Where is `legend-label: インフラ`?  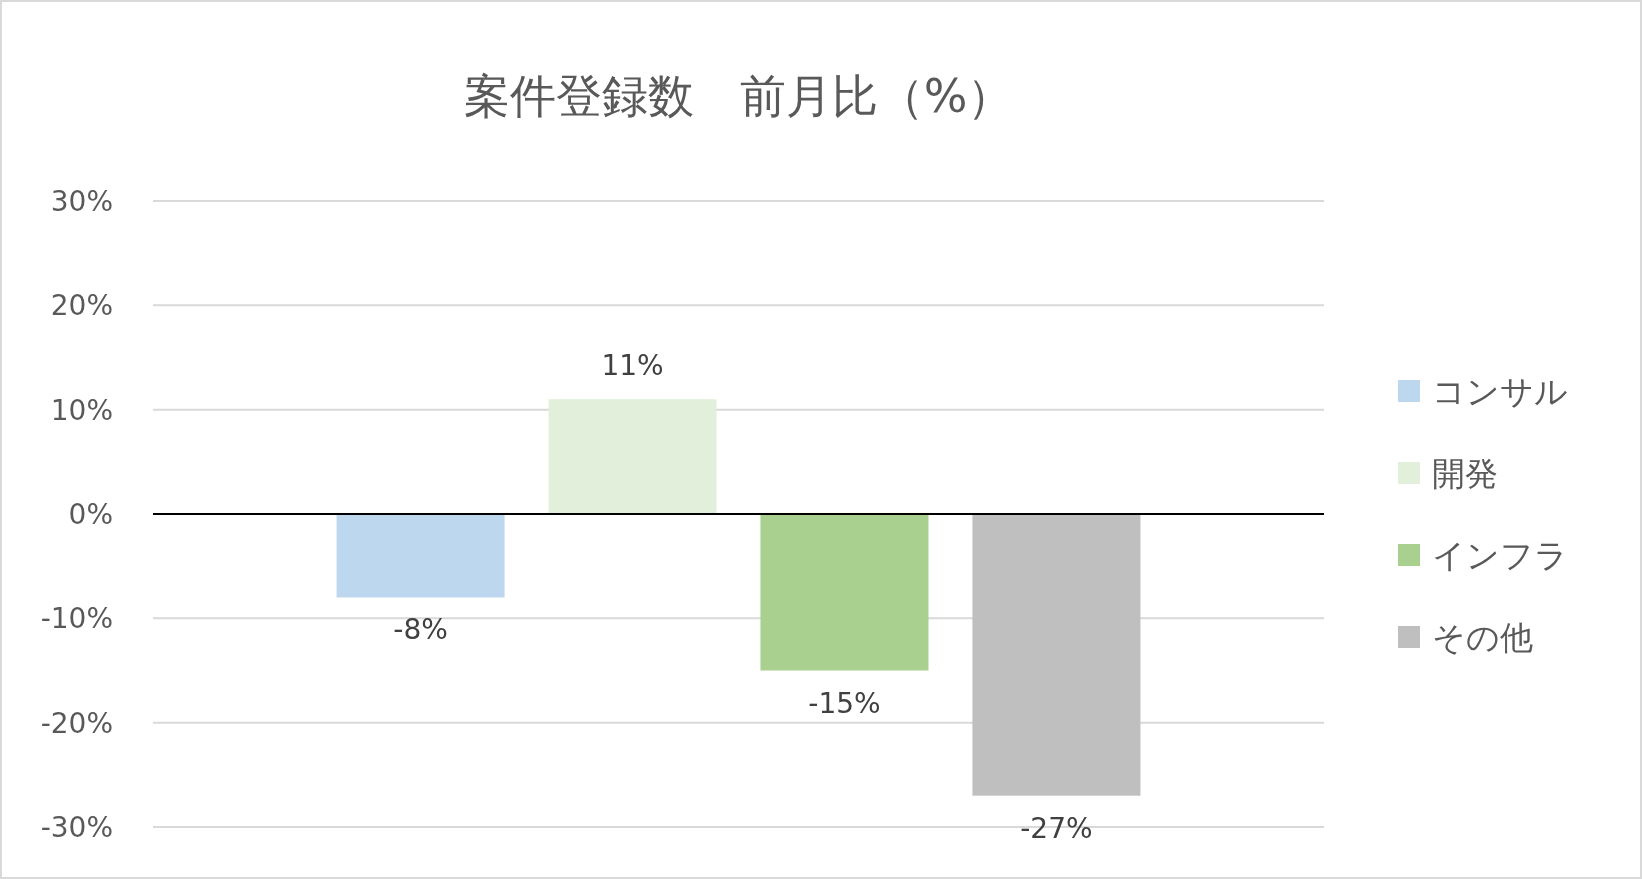 legend-label: インフラ is located at coordinates (1500, 555).